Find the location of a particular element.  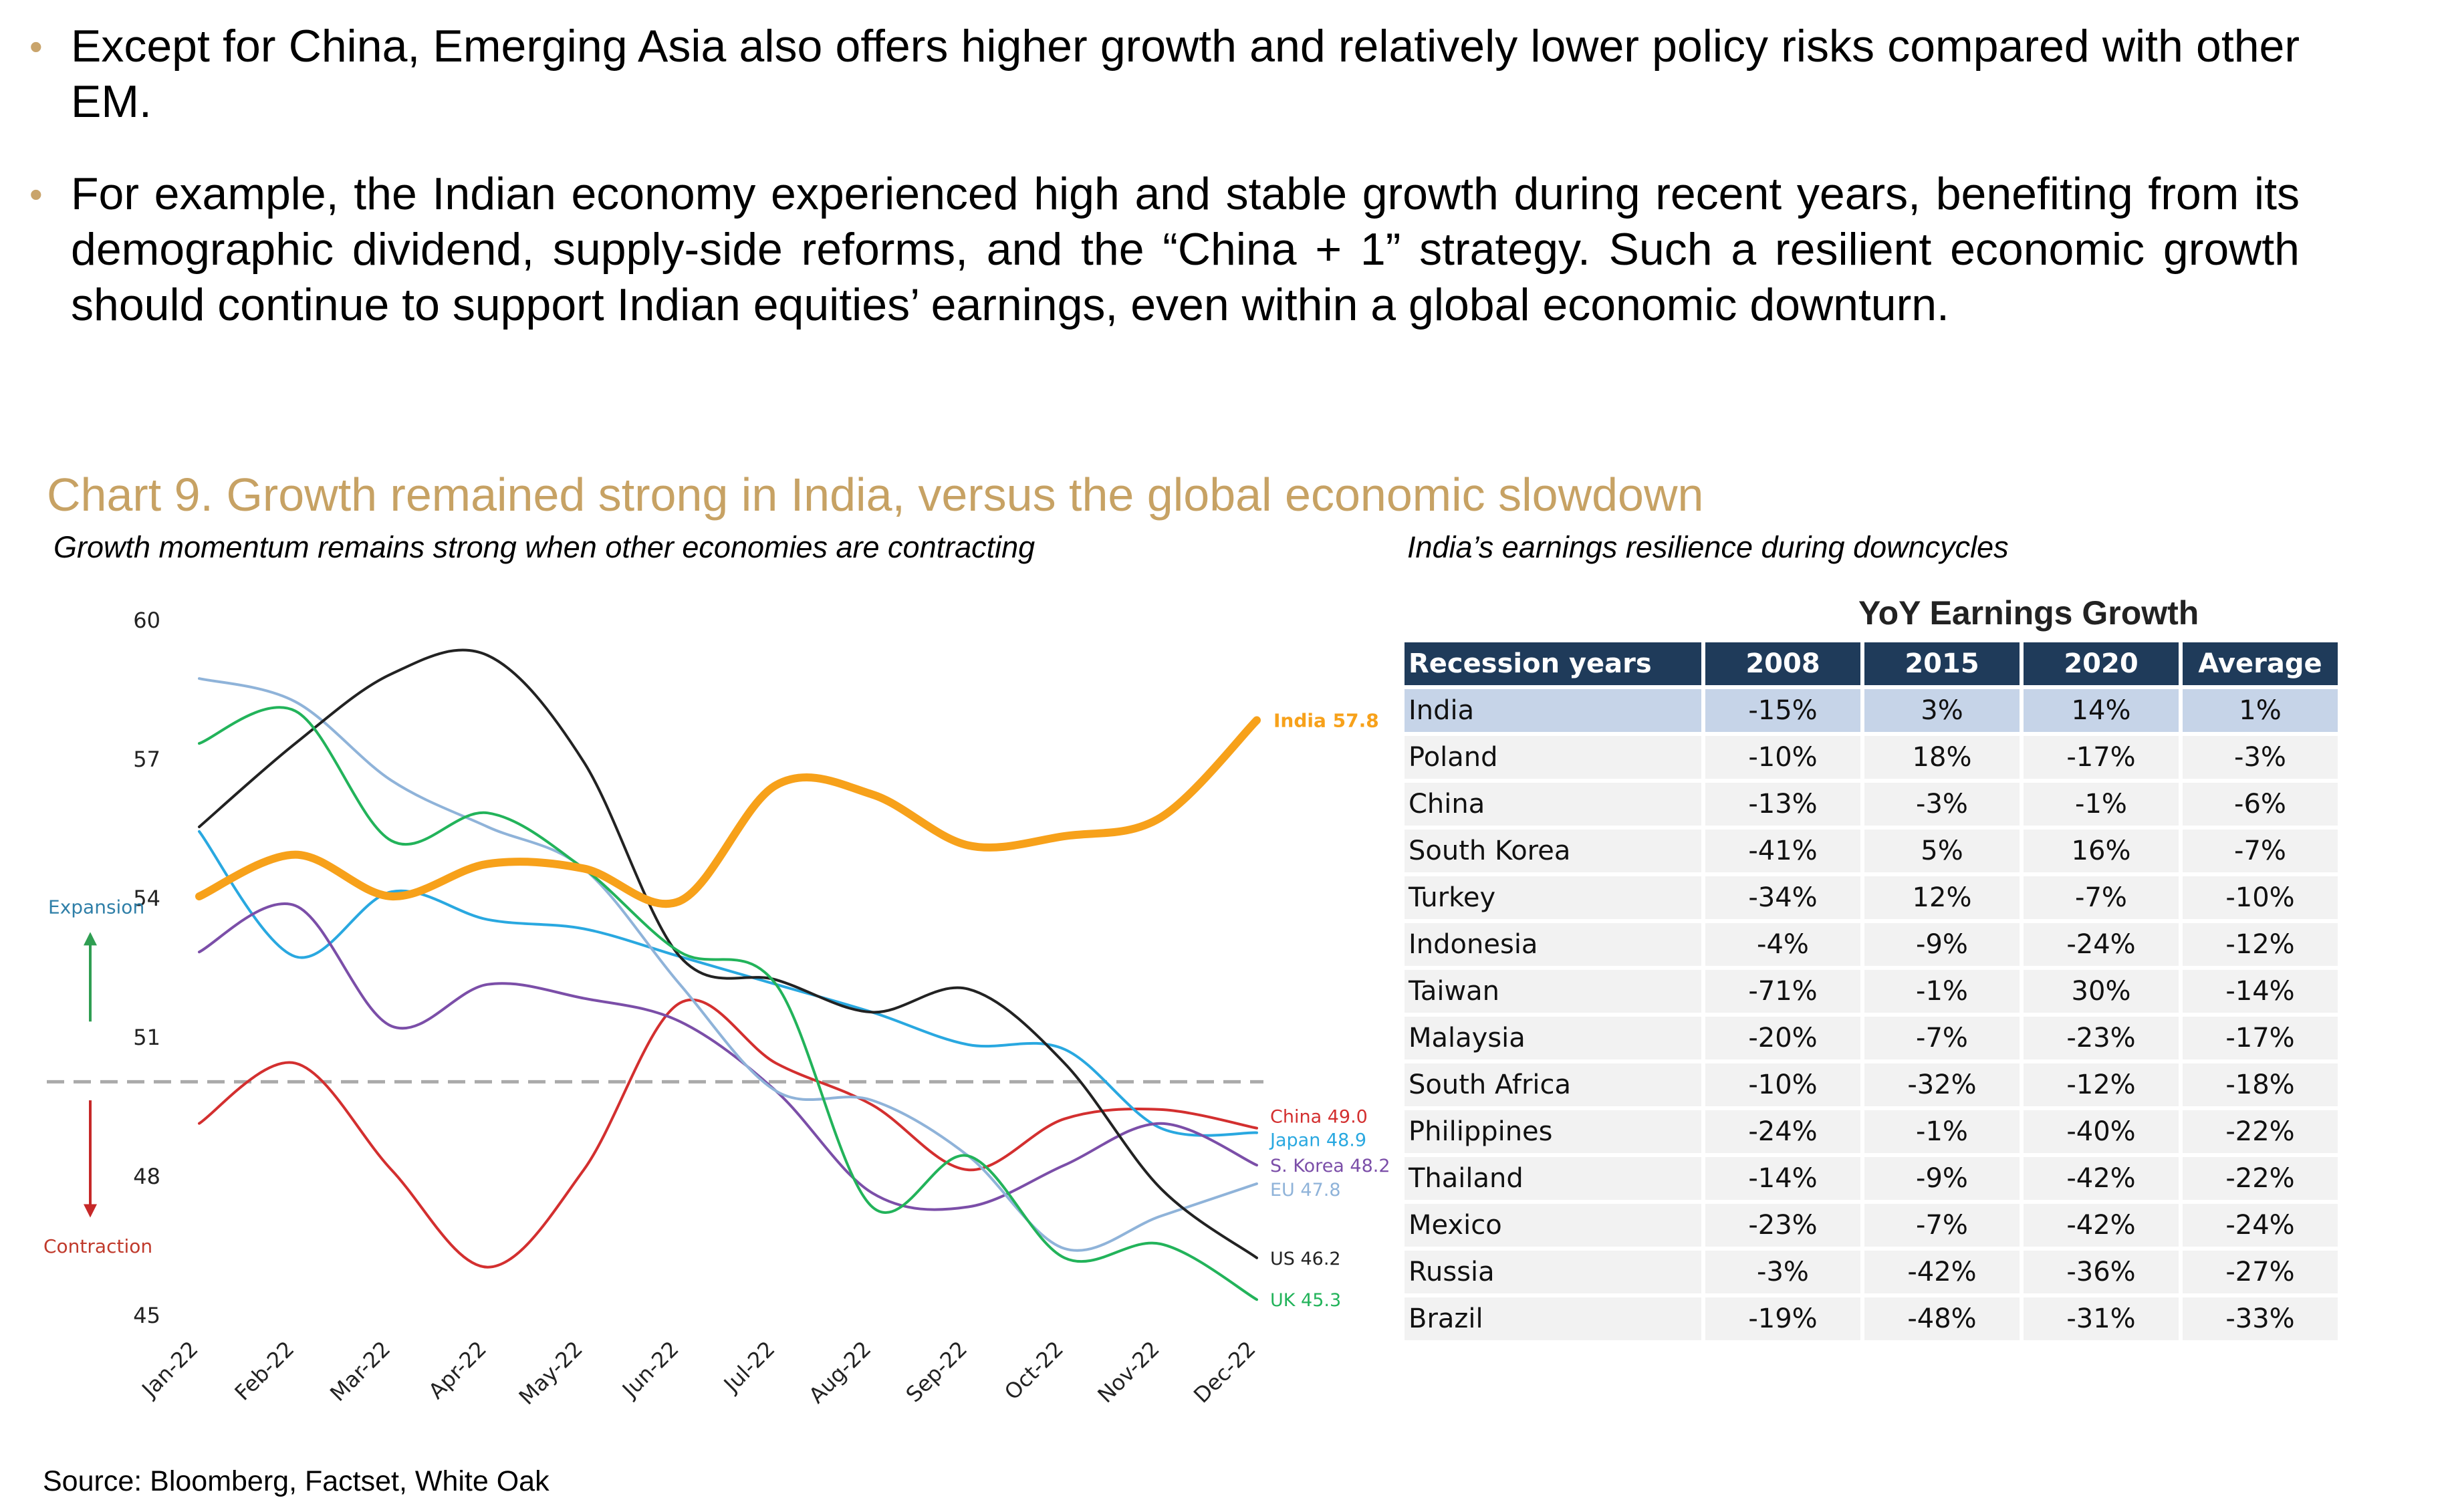

table-row: South Africa -10% -32% -12% -18% is located at coordinates (1872, 1084).